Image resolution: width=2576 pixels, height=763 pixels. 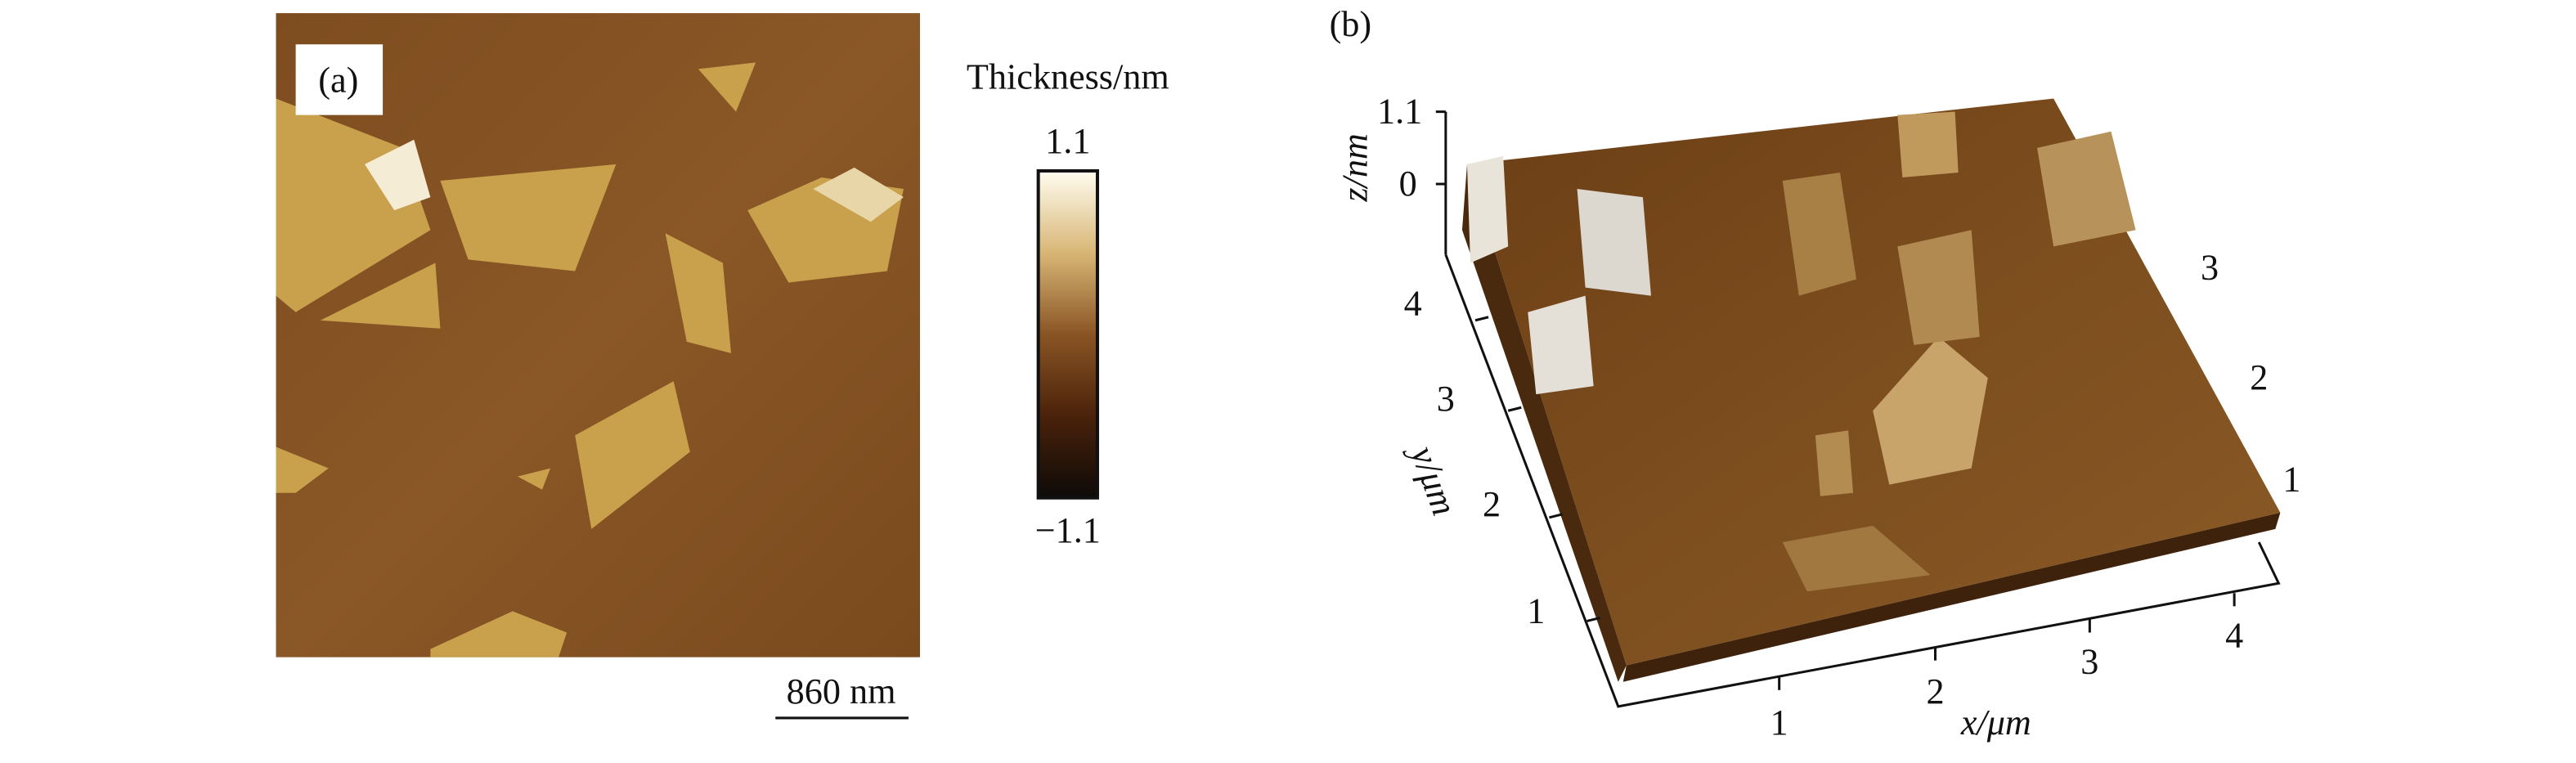 I want to click on colorbar-title: Thickness/nm, so click(x=1068, y=76).